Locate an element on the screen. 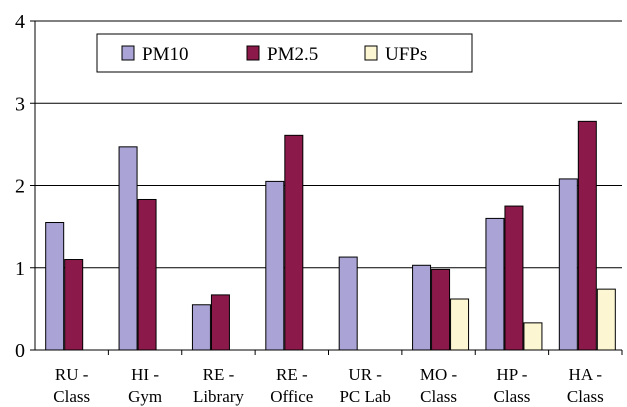 The width and height of the screenshot is (627, 407). x-category-label: HP - is located at coordinates (511, 374).